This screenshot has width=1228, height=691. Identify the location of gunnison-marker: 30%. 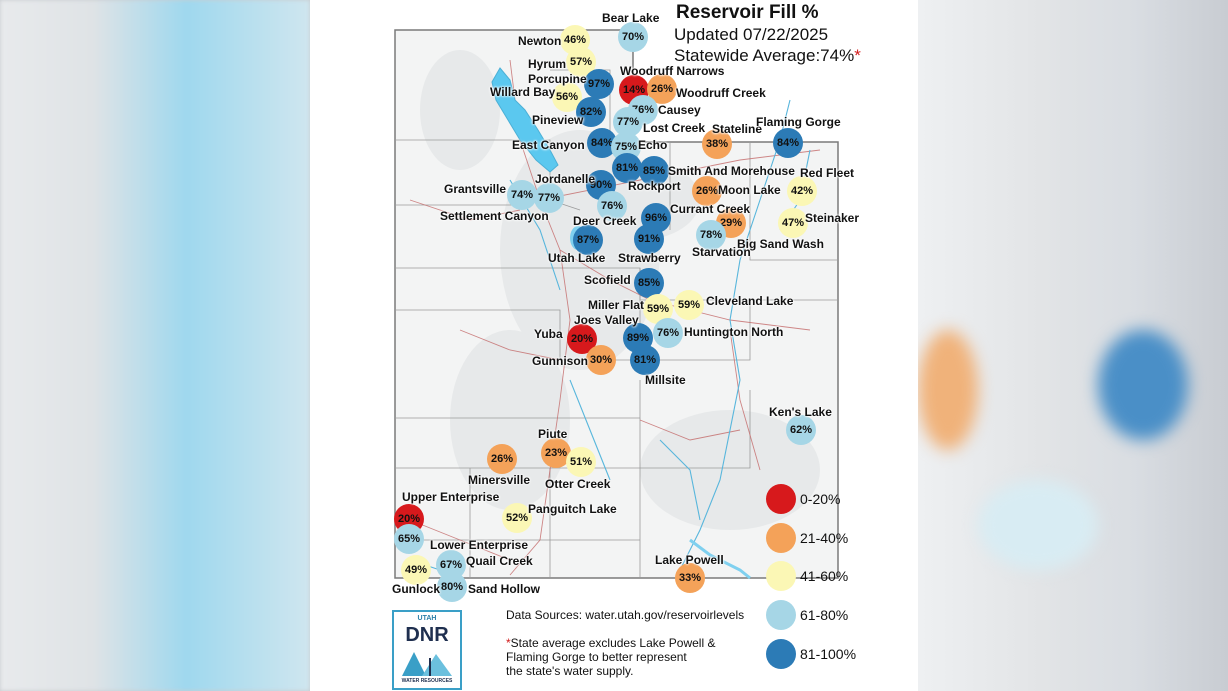
(601, 360).